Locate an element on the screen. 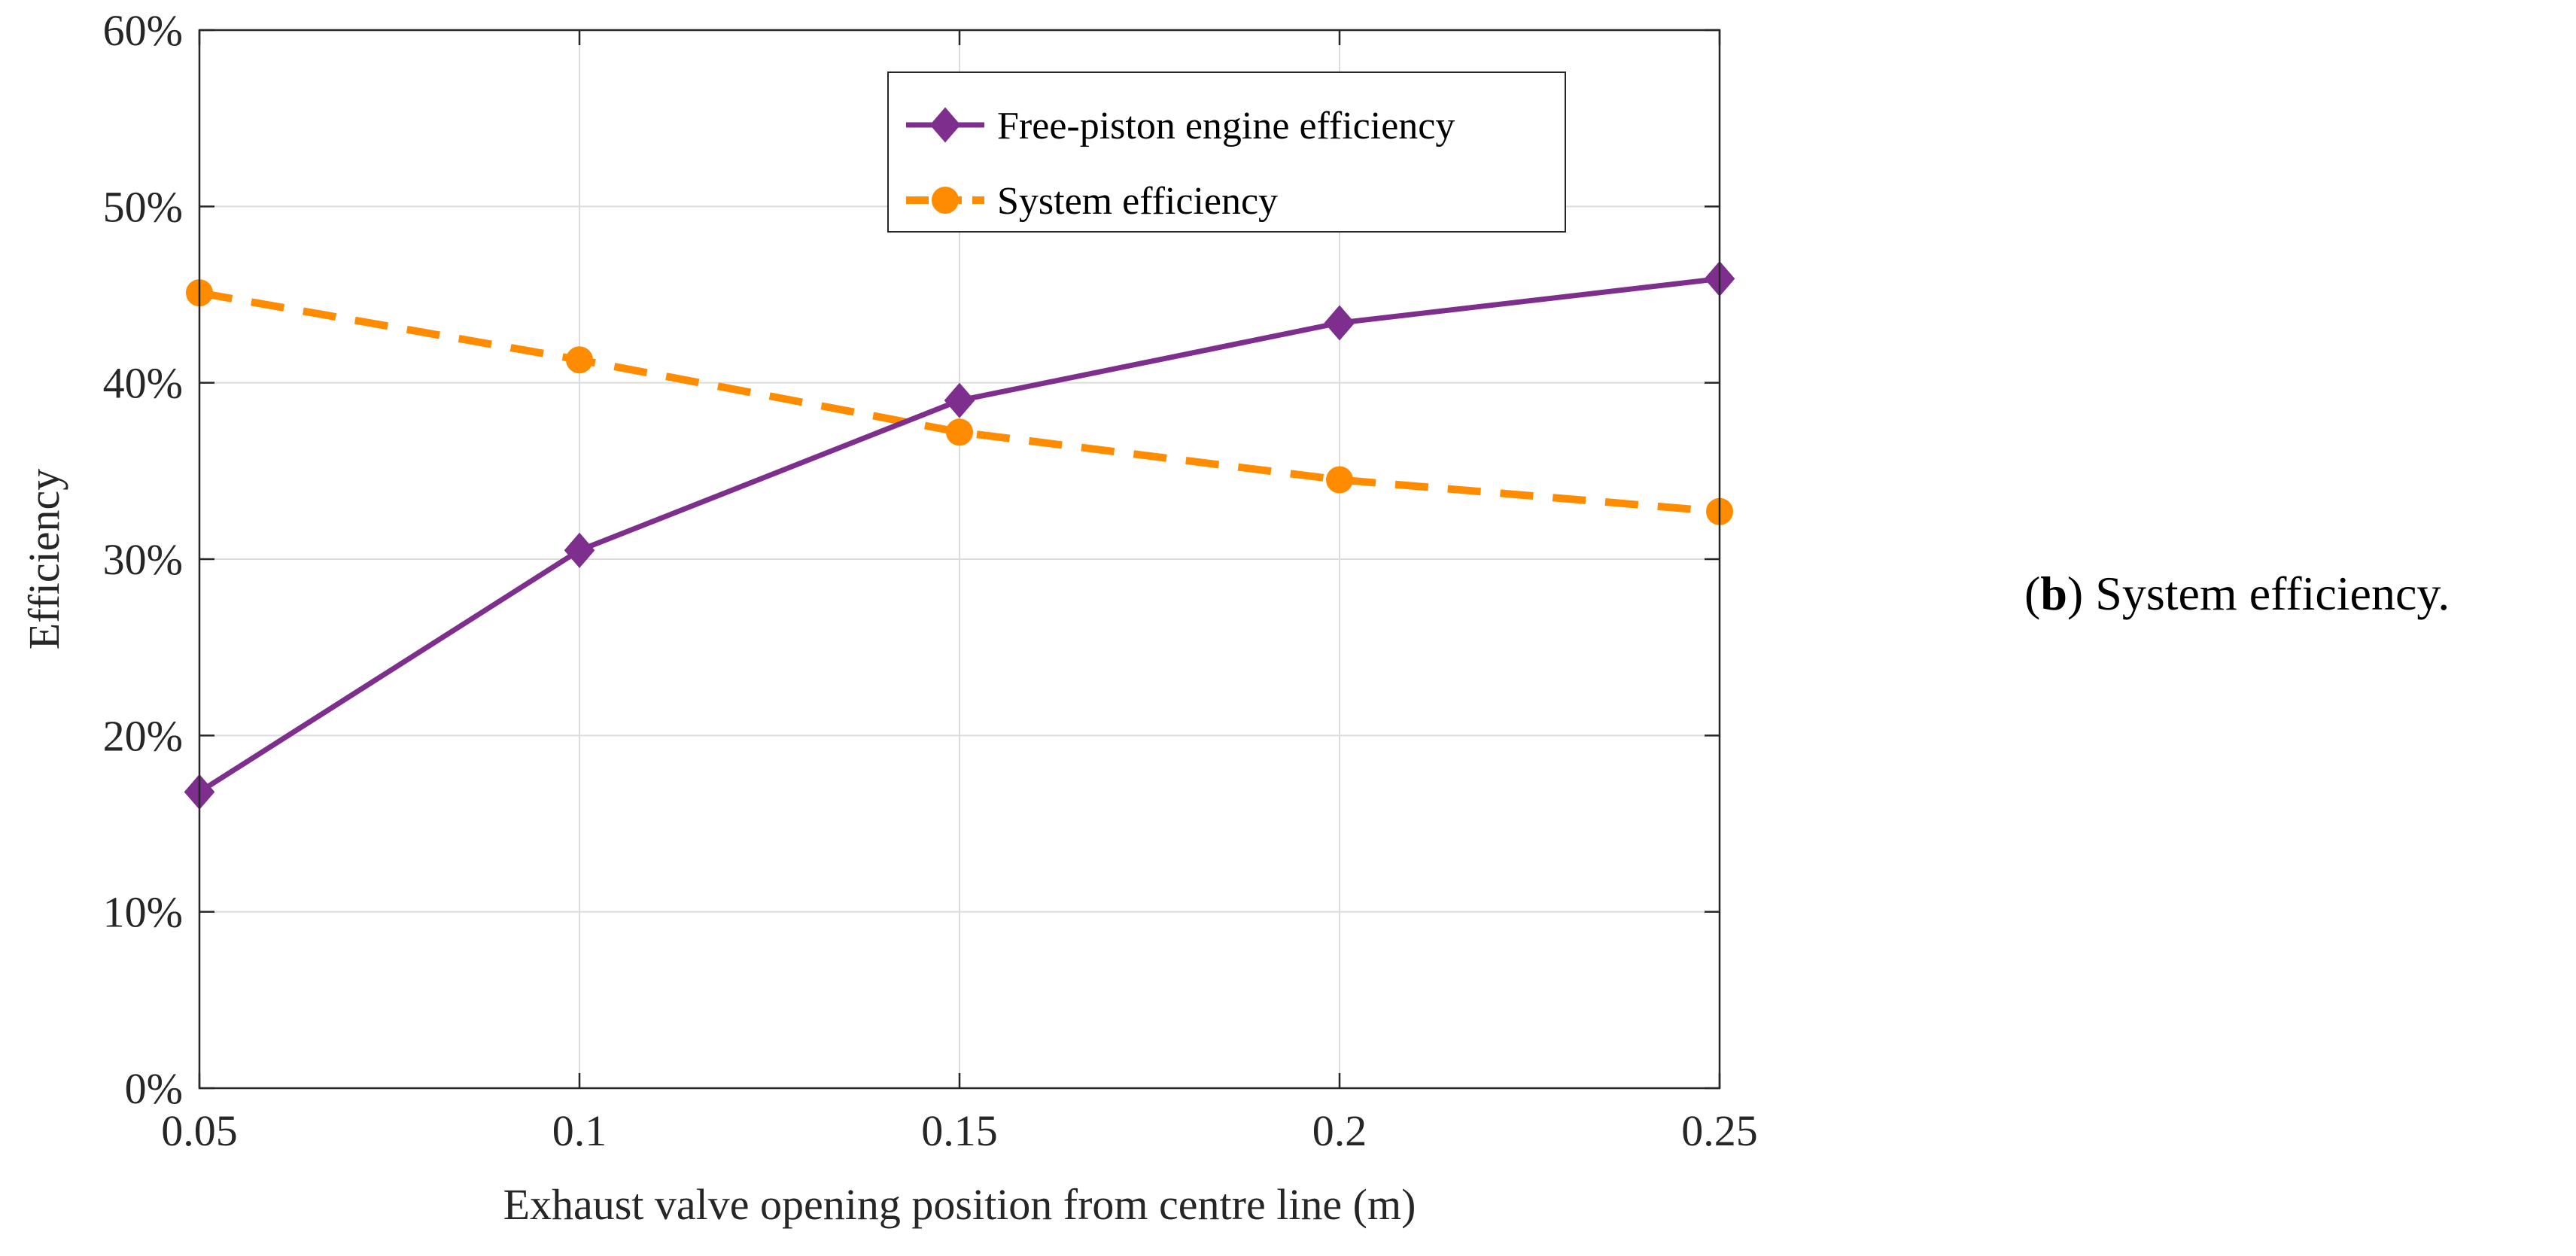 The width and height of the screenshot is (2576, 1256). y-tick-label: 60% is located at coordinates (143, 31).